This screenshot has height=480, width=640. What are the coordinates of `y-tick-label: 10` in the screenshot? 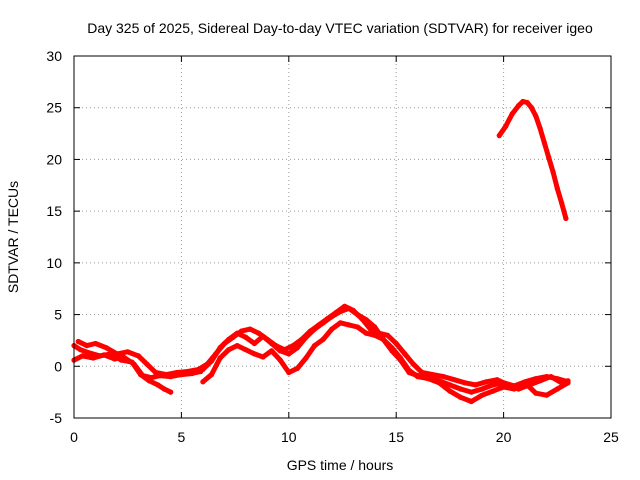 It's located at (54, 263).